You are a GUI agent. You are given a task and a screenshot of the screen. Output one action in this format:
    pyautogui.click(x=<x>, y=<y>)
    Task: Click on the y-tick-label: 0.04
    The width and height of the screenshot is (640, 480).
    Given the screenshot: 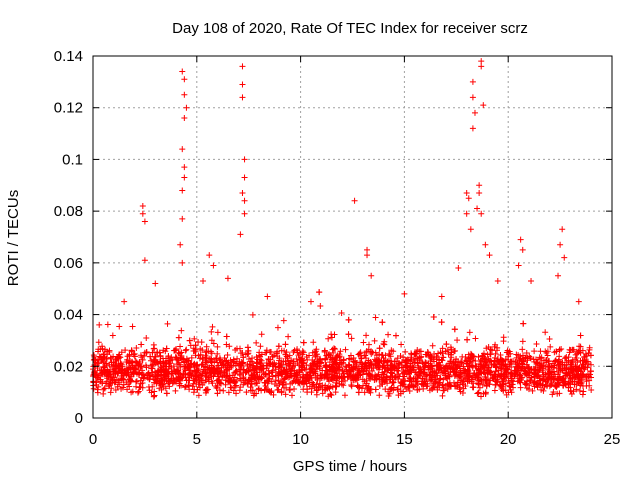 What is the action you would take?
    pyautogui.click(x=68, y=315)
    